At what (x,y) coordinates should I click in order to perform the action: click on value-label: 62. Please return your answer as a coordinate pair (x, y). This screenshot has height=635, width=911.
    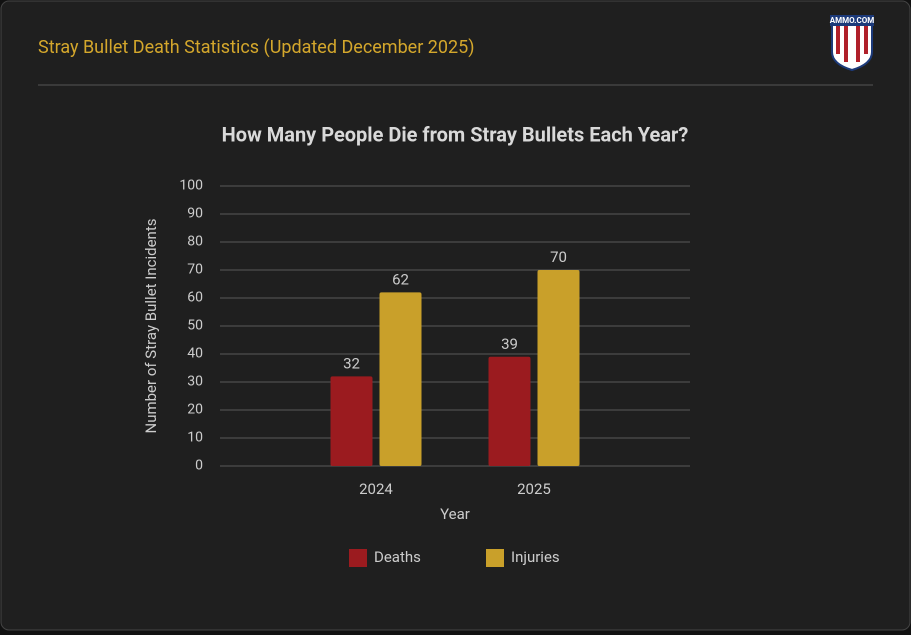
    Looking at the image, I should click on (400, 279).